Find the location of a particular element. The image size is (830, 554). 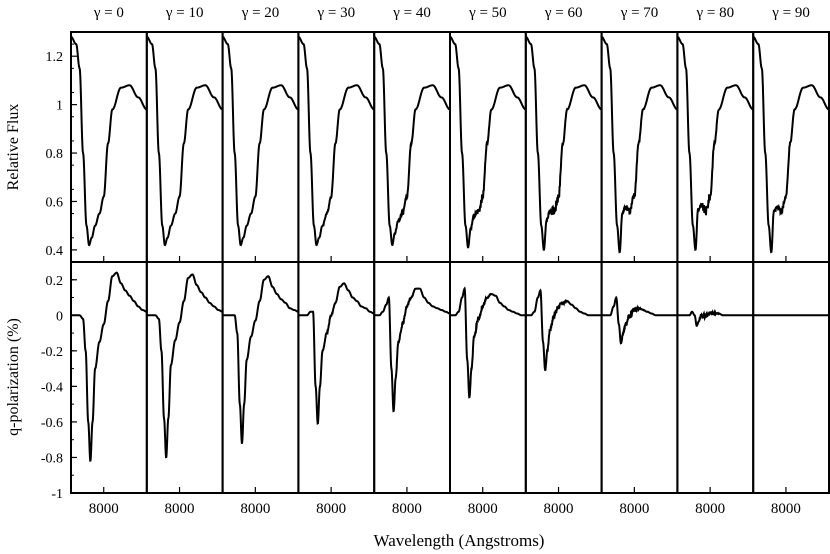

column-20: γ = 20 8000 is located at coordinates (260, 261).